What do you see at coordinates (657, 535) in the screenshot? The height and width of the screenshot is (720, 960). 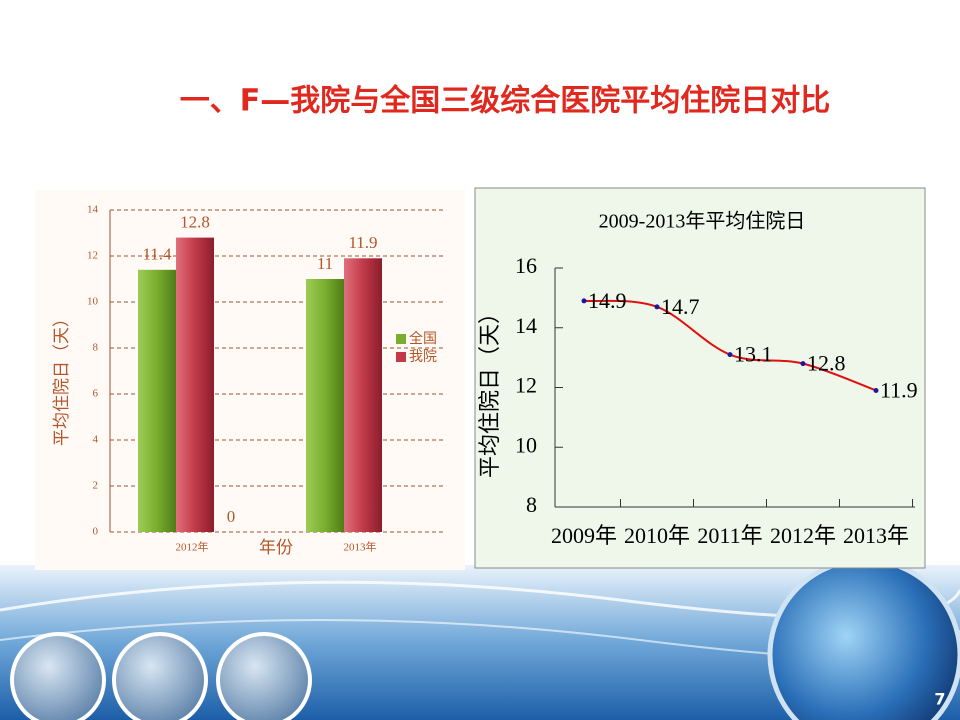 I see `x-tick-label: 2010年` at bounding box center [657, 535].